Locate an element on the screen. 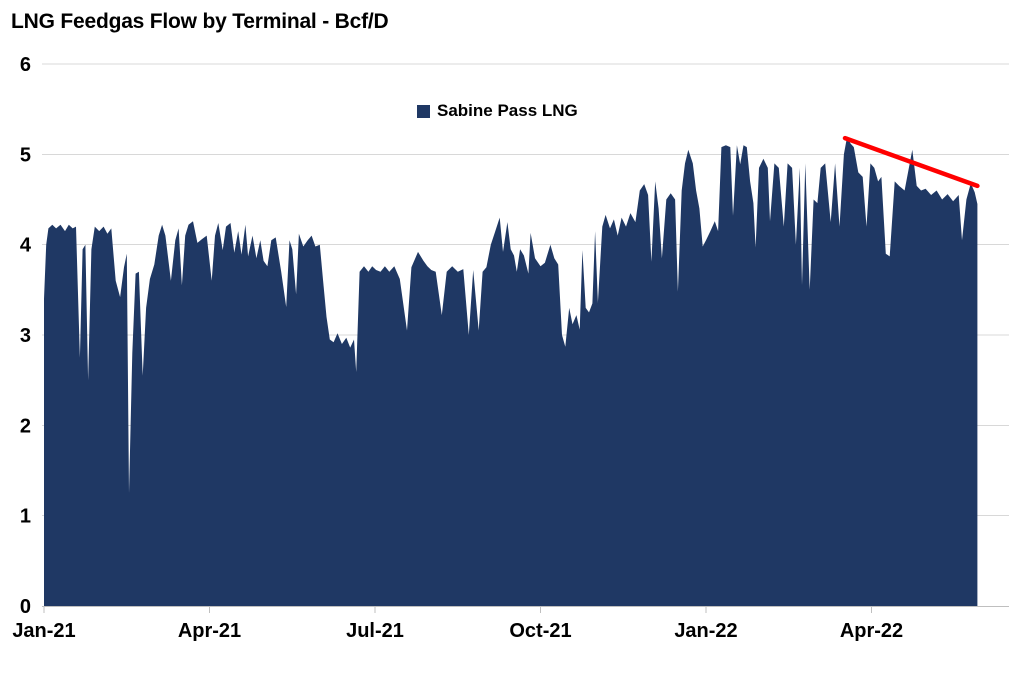 The height and width of the screenshot is (699, 1024). x-tick-label: Jul-21 is located at coordinates (375, 631).